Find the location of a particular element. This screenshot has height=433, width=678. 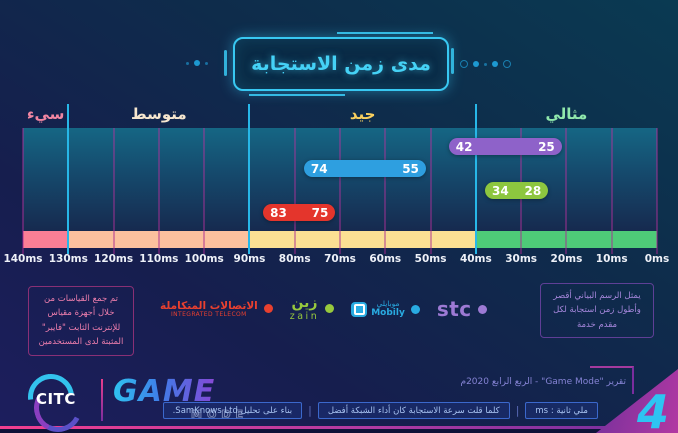

stc-logo: stc is located at coordinates (454, 309).